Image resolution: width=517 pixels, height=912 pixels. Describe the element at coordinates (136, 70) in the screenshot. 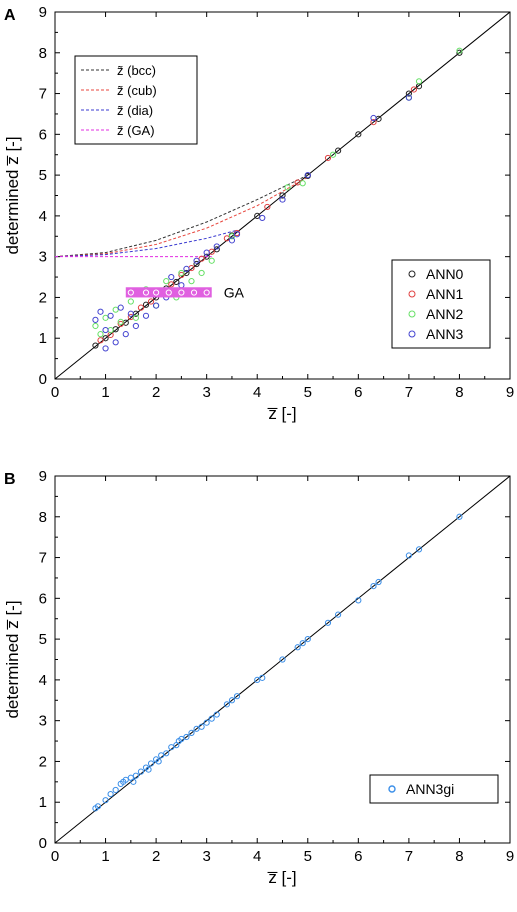

I see `legend-curve-label: z̃ (bcc)` at that location.